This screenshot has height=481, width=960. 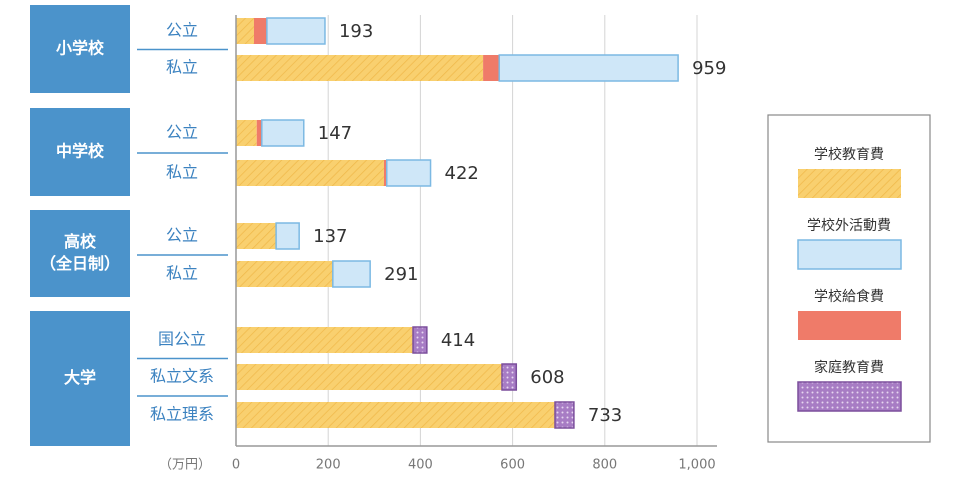 What do you see at coordinates (849, 225) in the screenshot?
I see `legend-label: 学校外活動費` at bounding box center [849, 225].